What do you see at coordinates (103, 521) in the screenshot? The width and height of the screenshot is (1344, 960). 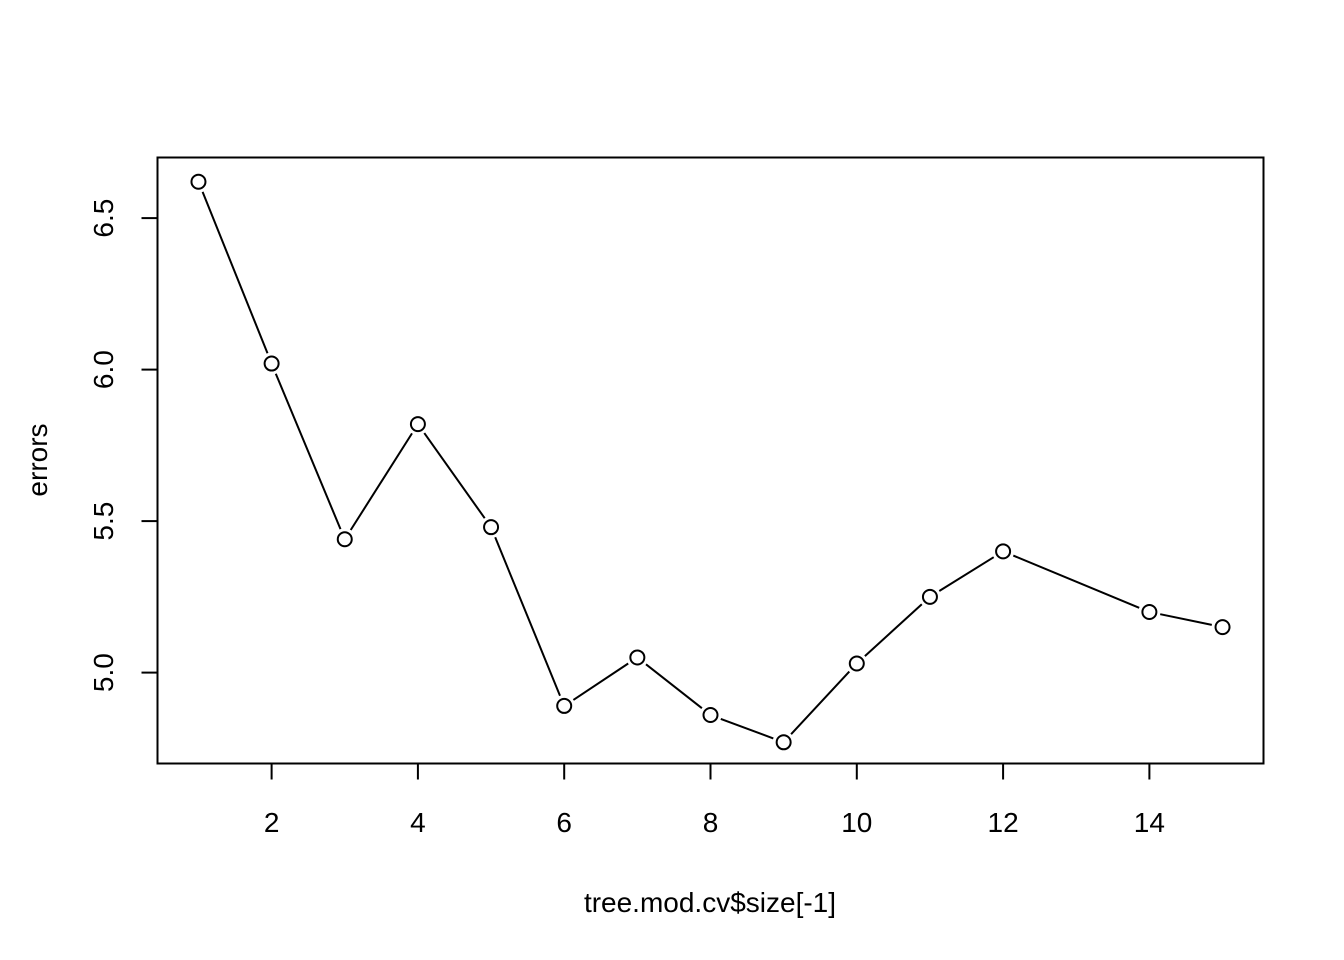 I see `y-tick-label: 5.5` at bounding box center [103, 521].